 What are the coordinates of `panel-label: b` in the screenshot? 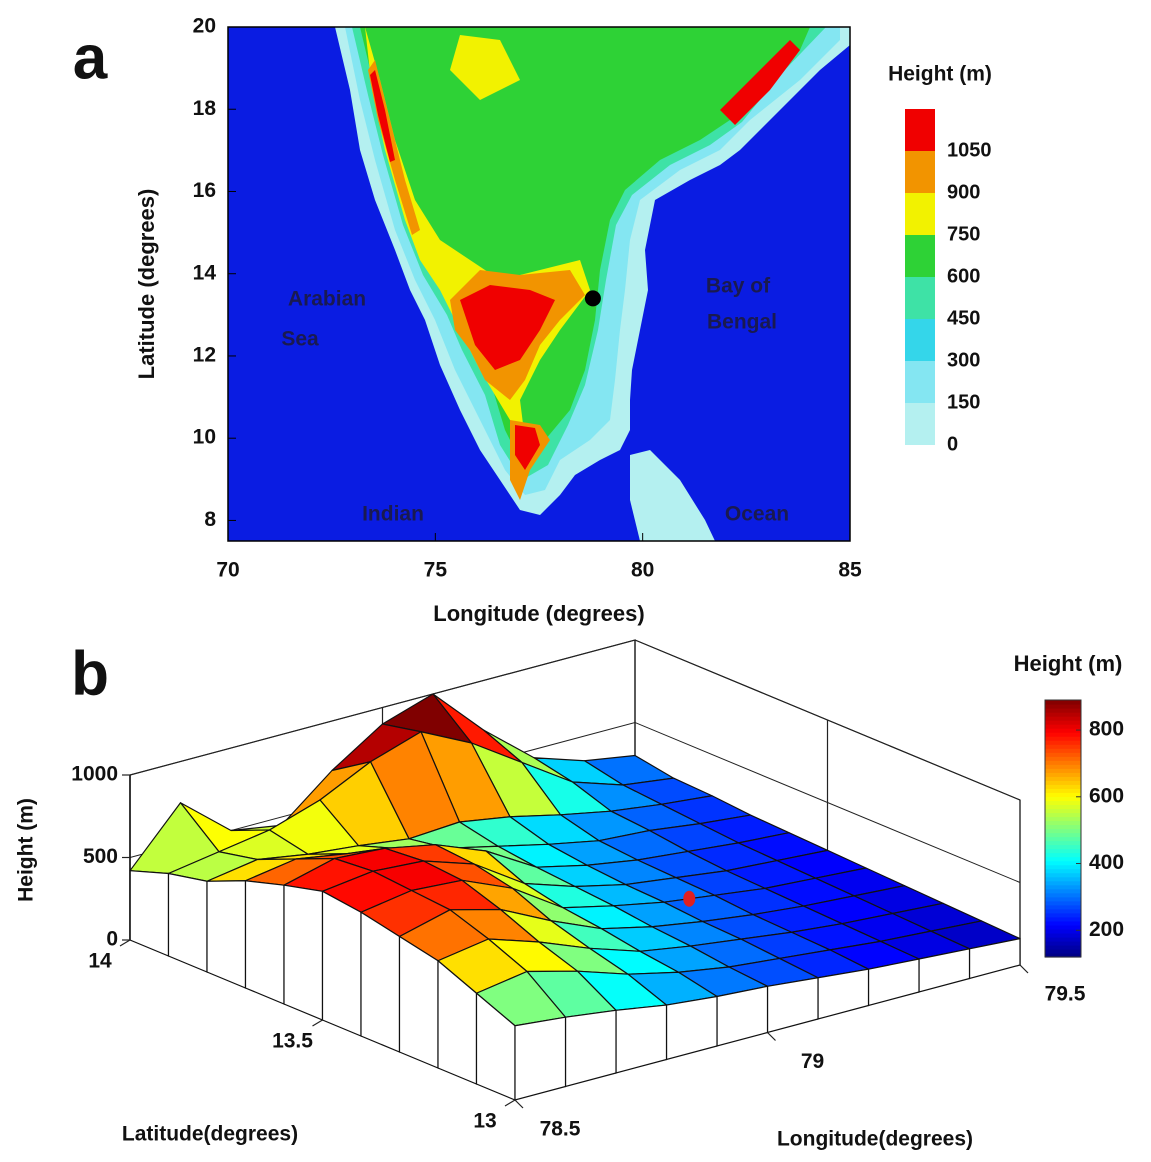 It's located at (90, 673).